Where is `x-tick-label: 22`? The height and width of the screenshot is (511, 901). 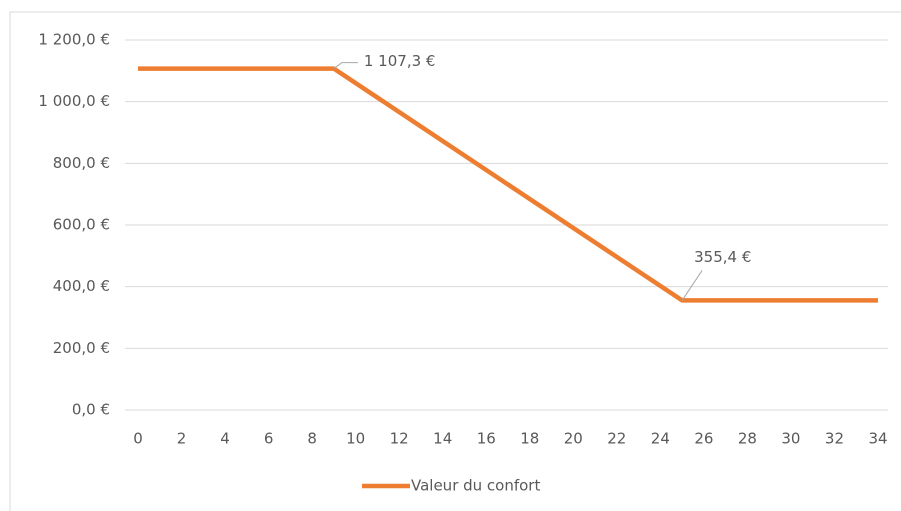
x-tick-label: 22 is located at coordinates (616, 439).